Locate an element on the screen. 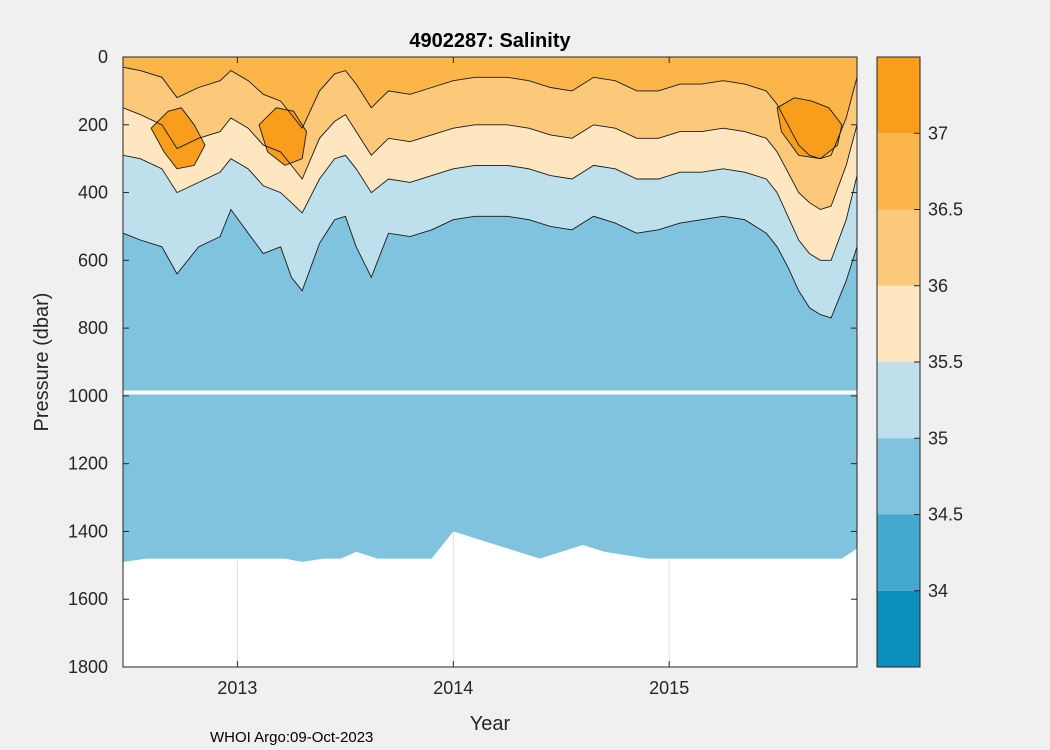  x-tick-label-2: 2015 is located at coordinates (669, 688).